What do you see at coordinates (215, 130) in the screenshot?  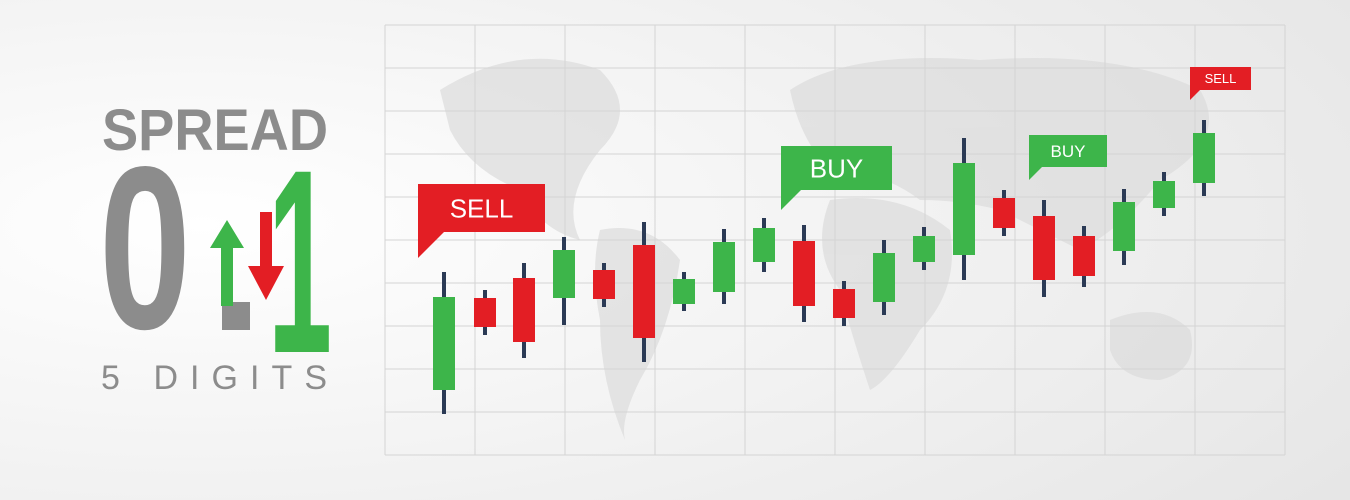 I see `logo-title: SPREAD` at bounding box center [215, 130].